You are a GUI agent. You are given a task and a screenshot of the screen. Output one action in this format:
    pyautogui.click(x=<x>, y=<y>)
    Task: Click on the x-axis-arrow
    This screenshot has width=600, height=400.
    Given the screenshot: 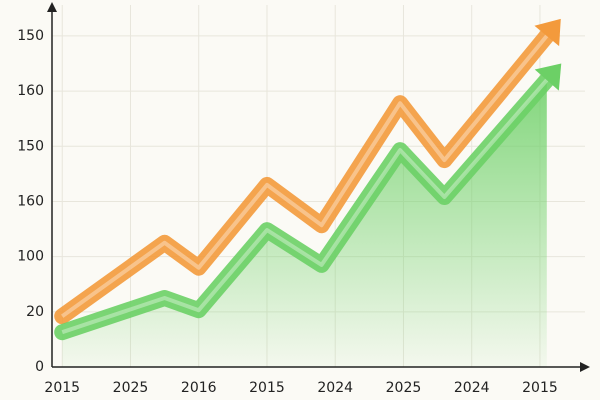 What is the action you would take?
    pyautogui.click(x=585, y=367)
    